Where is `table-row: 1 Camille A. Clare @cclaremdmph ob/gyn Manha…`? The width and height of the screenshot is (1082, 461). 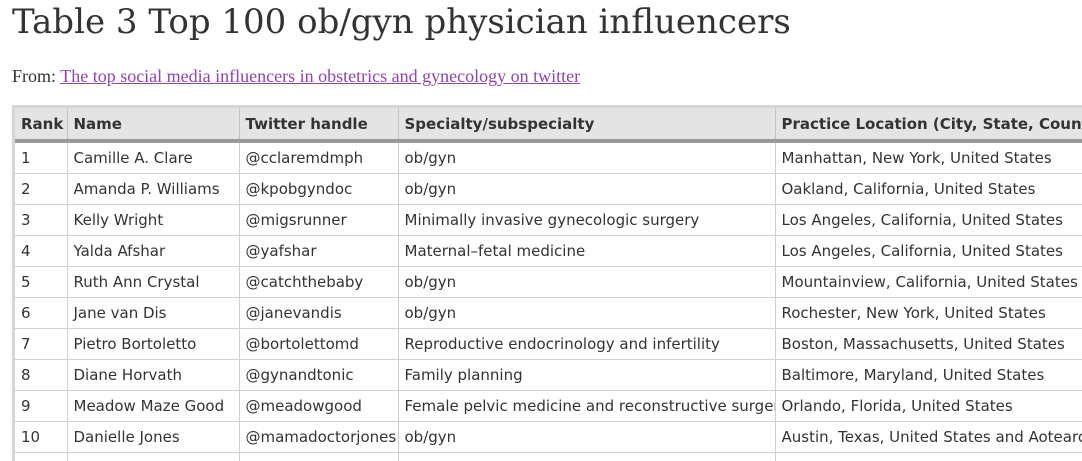
table-row: 1 Camille A. Clare @cclaremdmph ob/gyn Manha… is located at coordinates (548, 157).